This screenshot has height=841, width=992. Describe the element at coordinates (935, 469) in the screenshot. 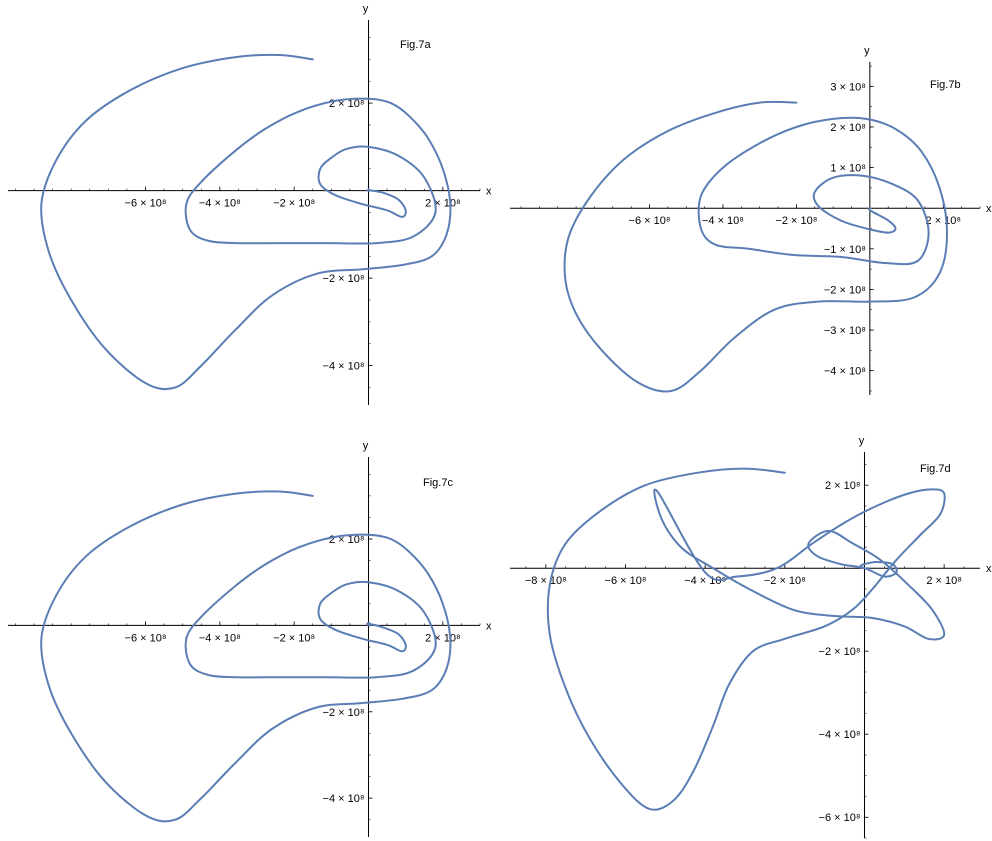

I see `figure-title-7d: Fig.7d` at that location.